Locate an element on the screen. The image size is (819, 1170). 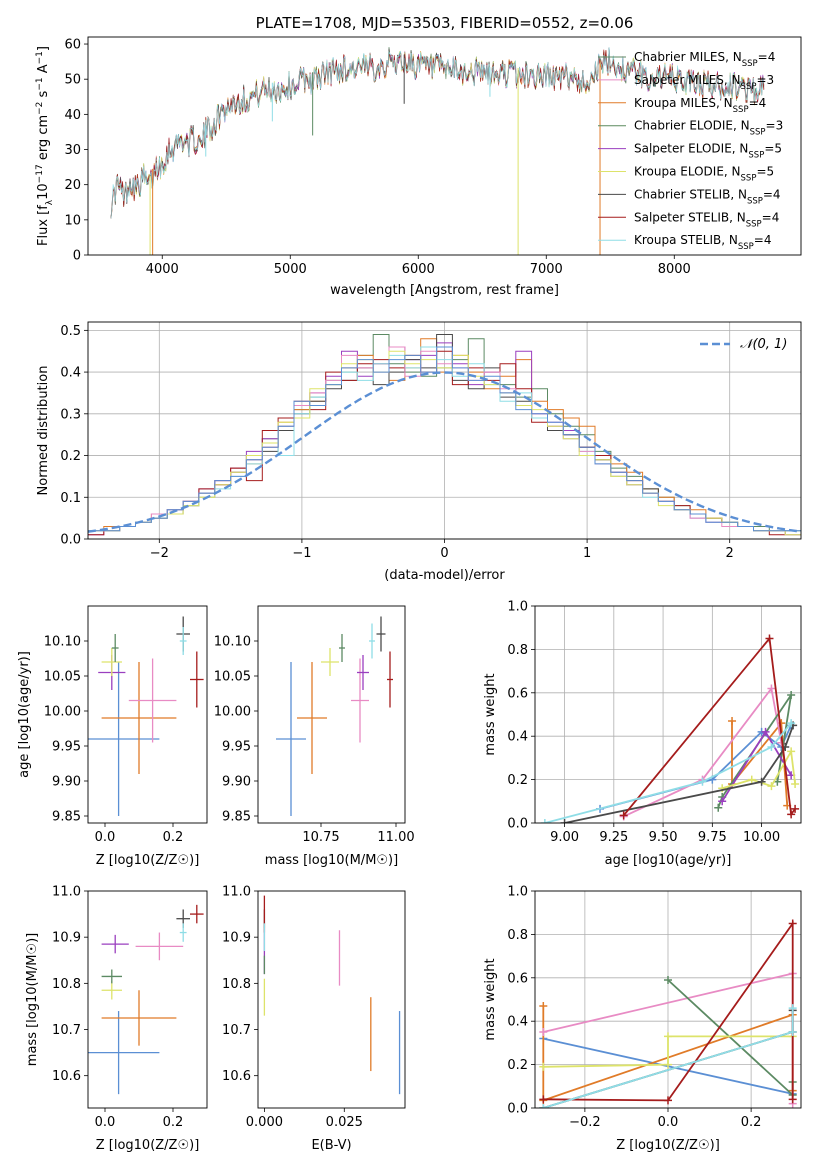
x-tick-label: 6000 is located at coordinates (418, 269).